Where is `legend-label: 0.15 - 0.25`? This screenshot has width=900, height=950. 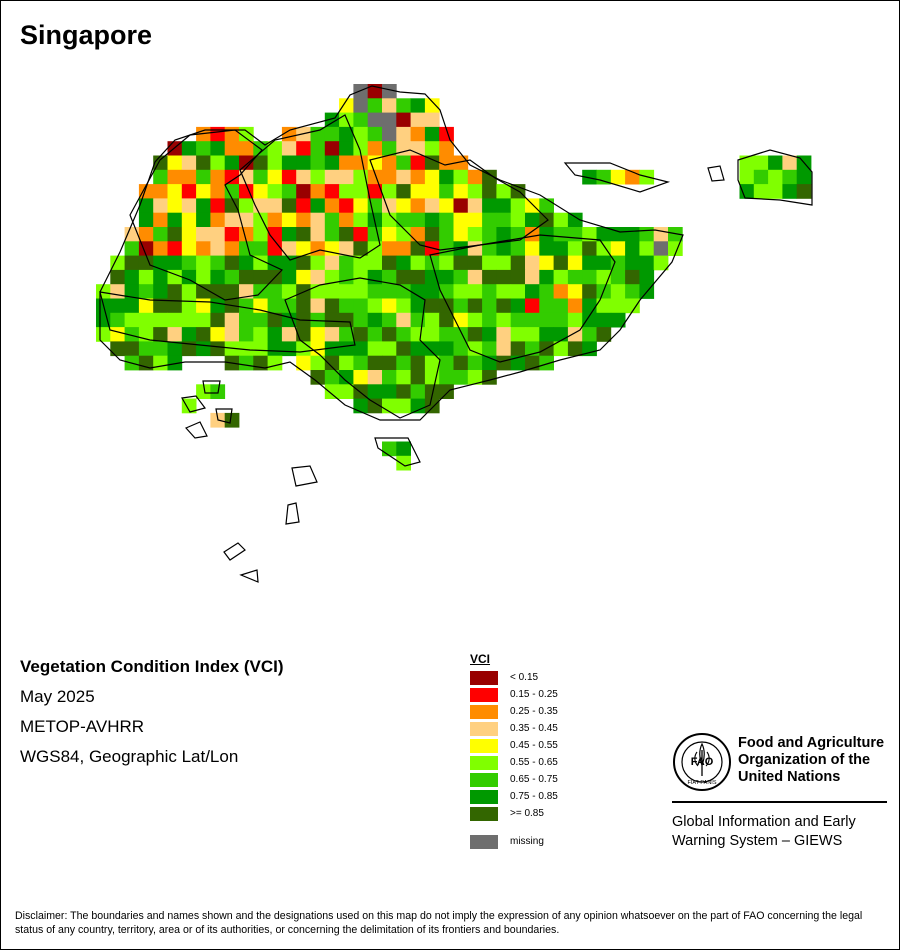 legend-label: 0.15 - 0.25 is located at coordinates (534, 694).